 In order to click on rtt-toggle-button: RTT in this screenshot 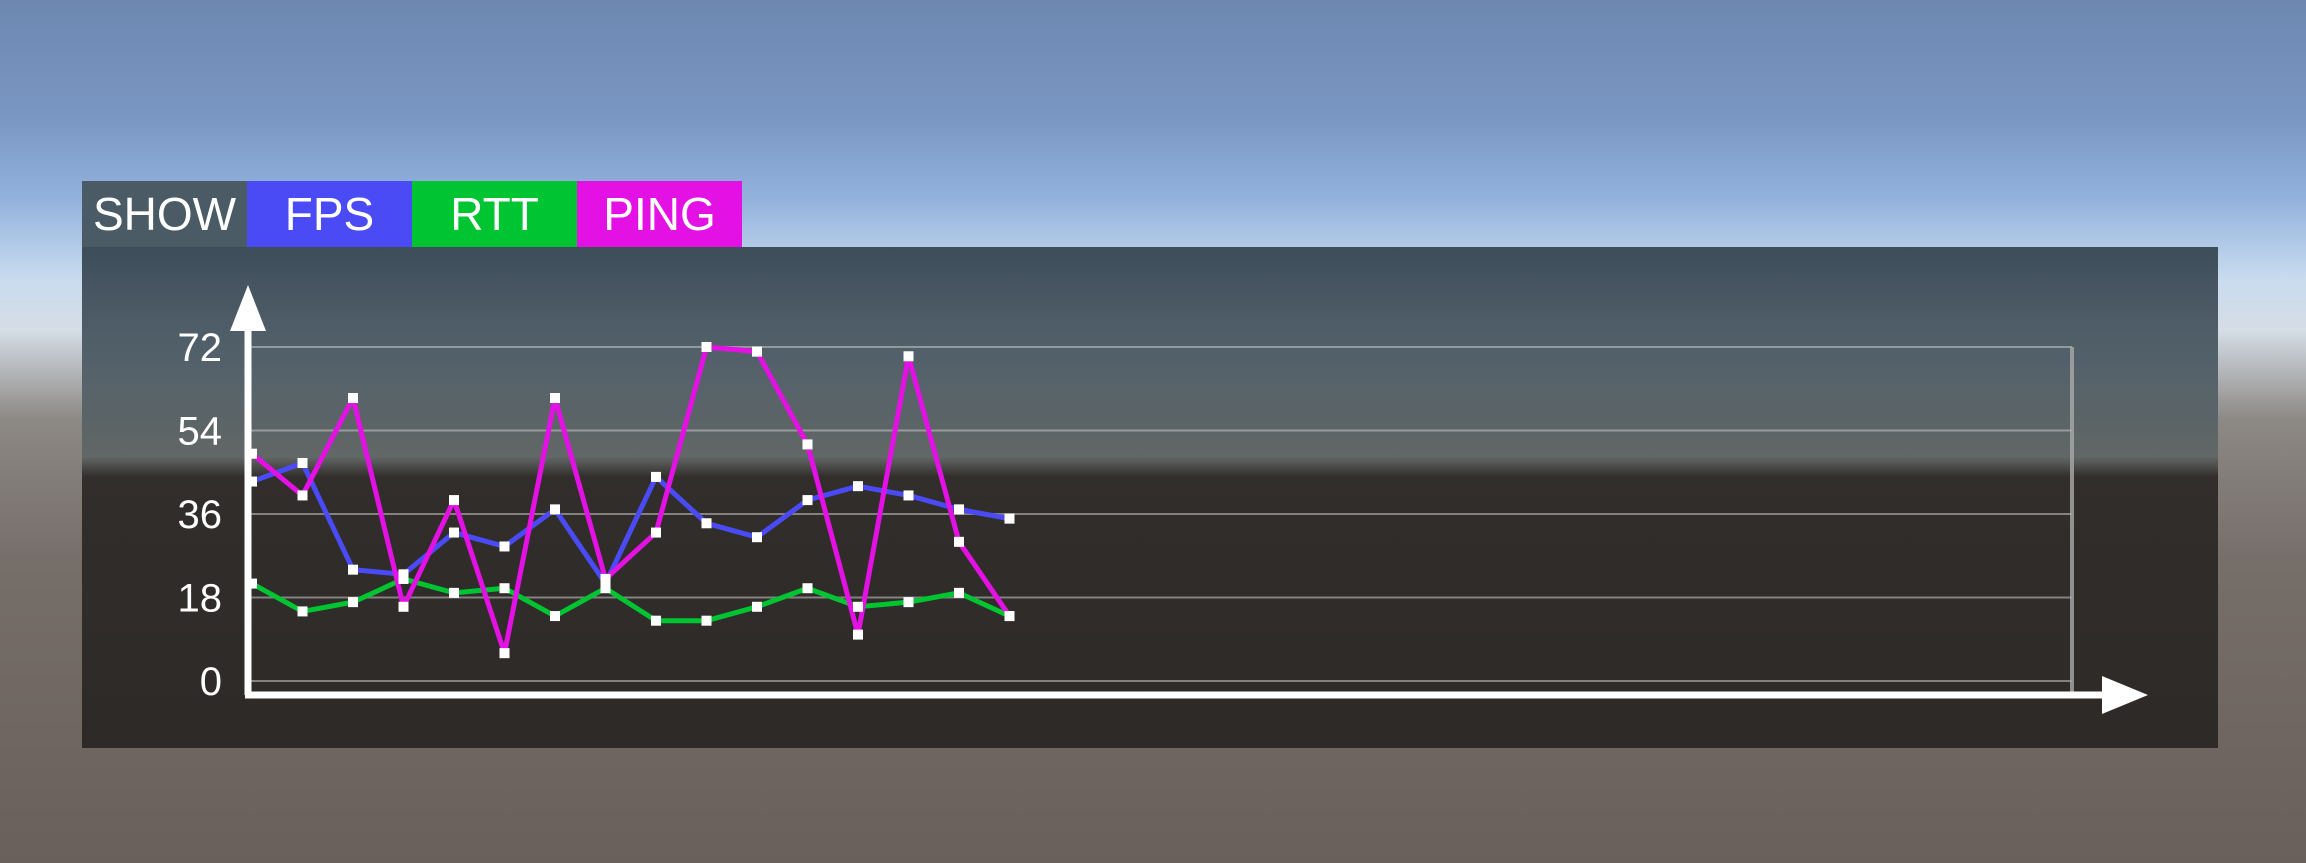, I will do `click(494, 214)`.